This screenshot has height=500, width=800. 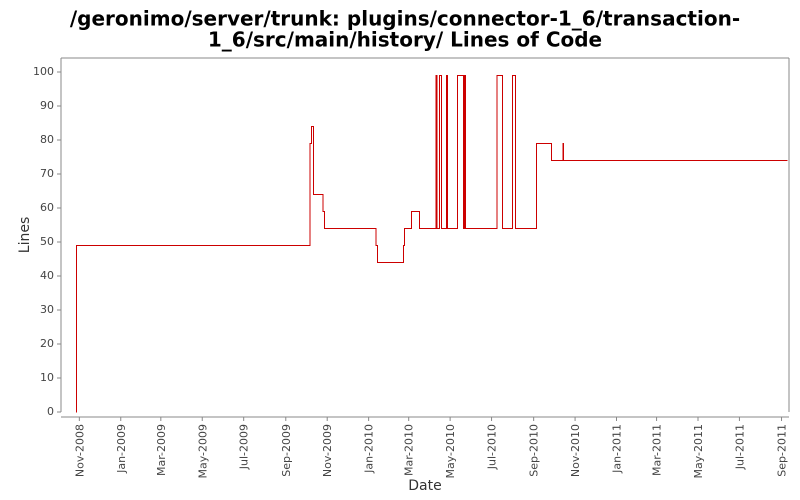 I want to click on x-tick-label: Nov-2010, so click(x=575, y=450).